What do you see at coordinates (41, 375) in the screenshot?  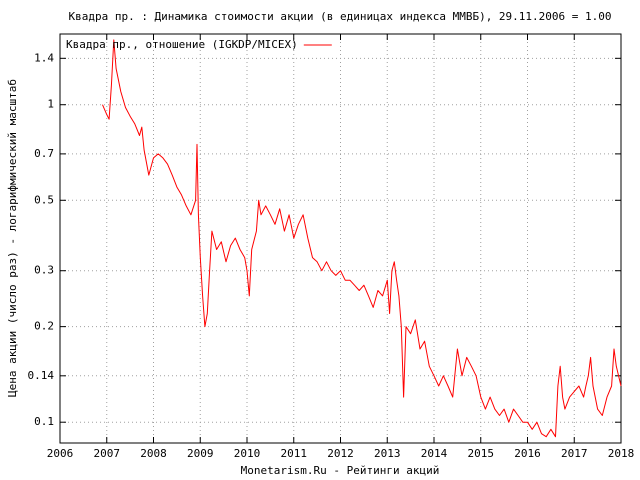 I see `y-tick-label: 0.14` at bounding box center [41, 375].